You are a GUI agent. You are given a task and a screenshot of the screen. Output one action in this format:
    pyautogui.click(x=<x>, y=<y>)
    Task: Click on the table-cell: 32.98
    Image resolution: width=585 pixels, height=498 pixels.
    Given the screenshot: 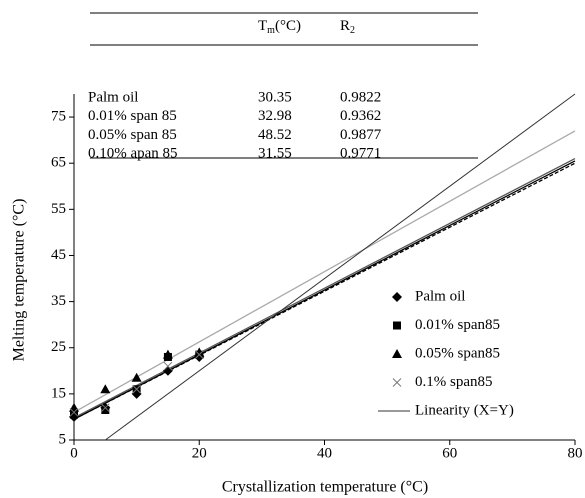 What is the action you would take?
    pyautogui.click(x=275, y=116)
    